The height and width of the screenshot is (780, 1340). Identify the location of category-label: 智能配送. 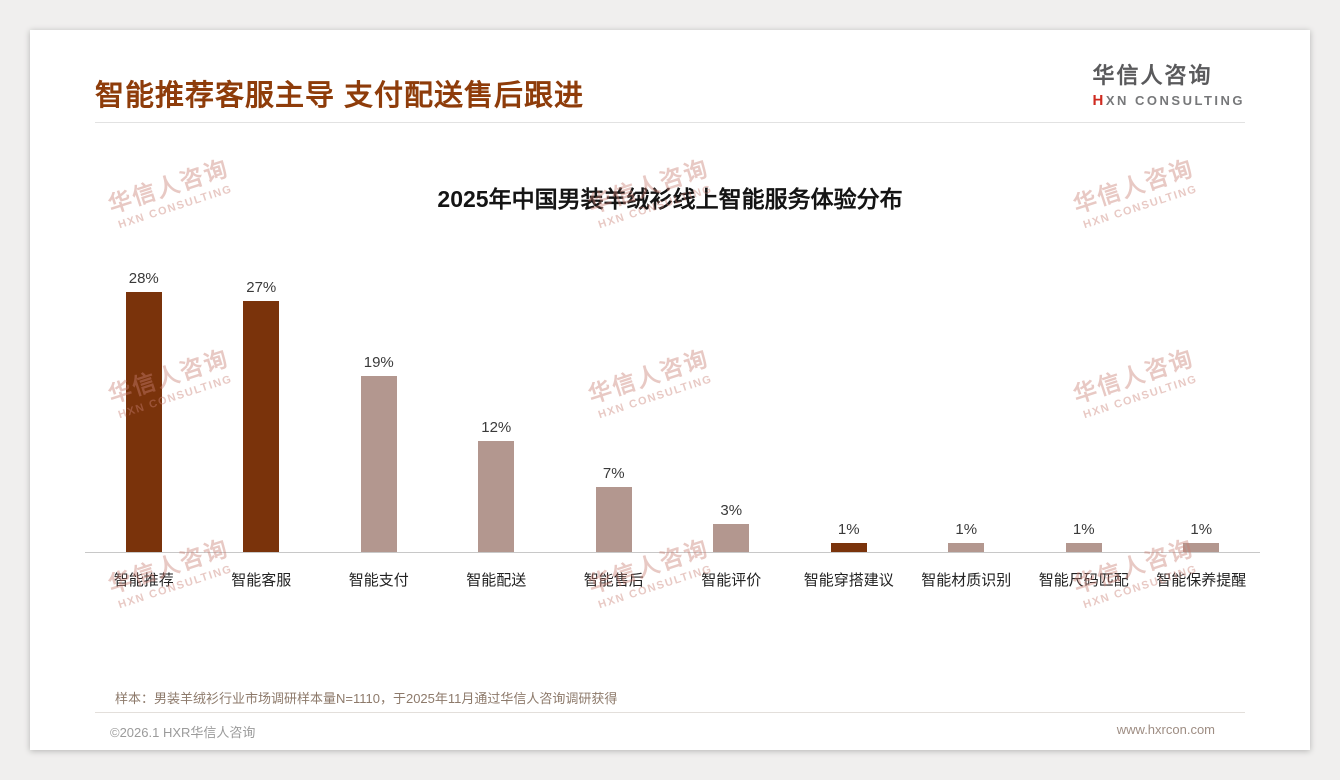
(496, 580).